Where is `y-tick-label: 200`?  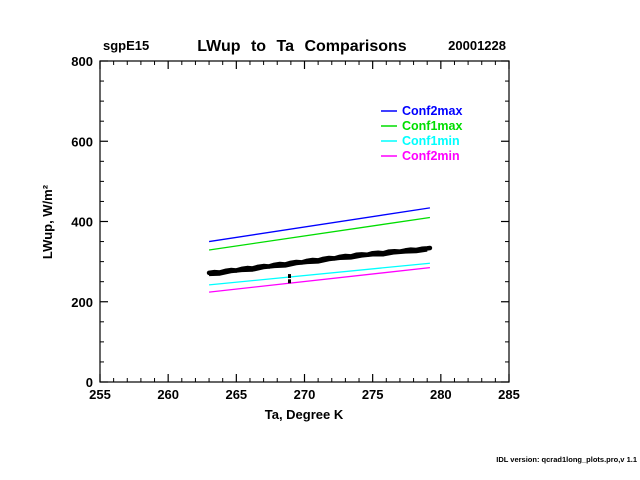
y-tick-label: 200 is located at coordinates (82, 302).